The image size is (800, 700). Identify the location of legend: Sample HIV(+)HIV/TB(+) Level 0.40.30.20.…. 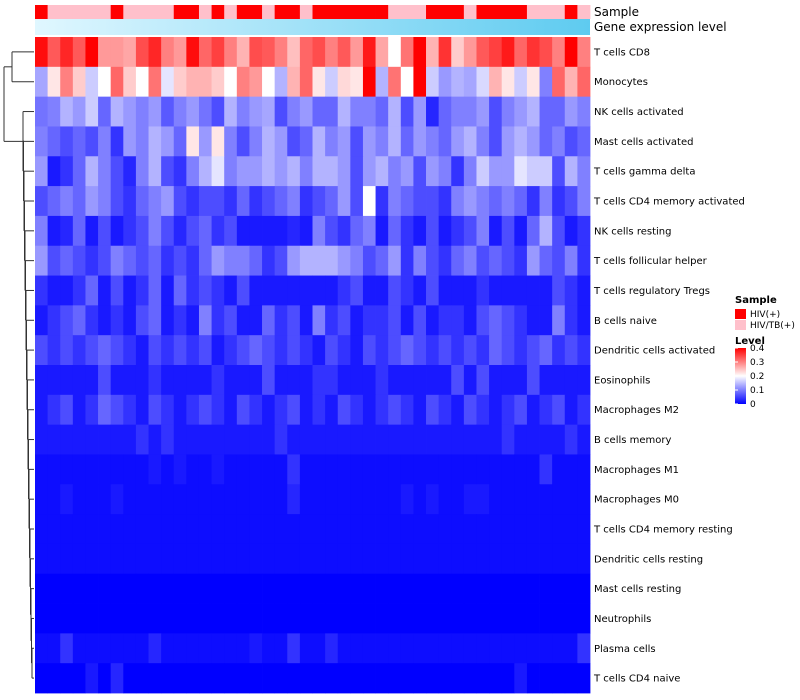
(765, 352).